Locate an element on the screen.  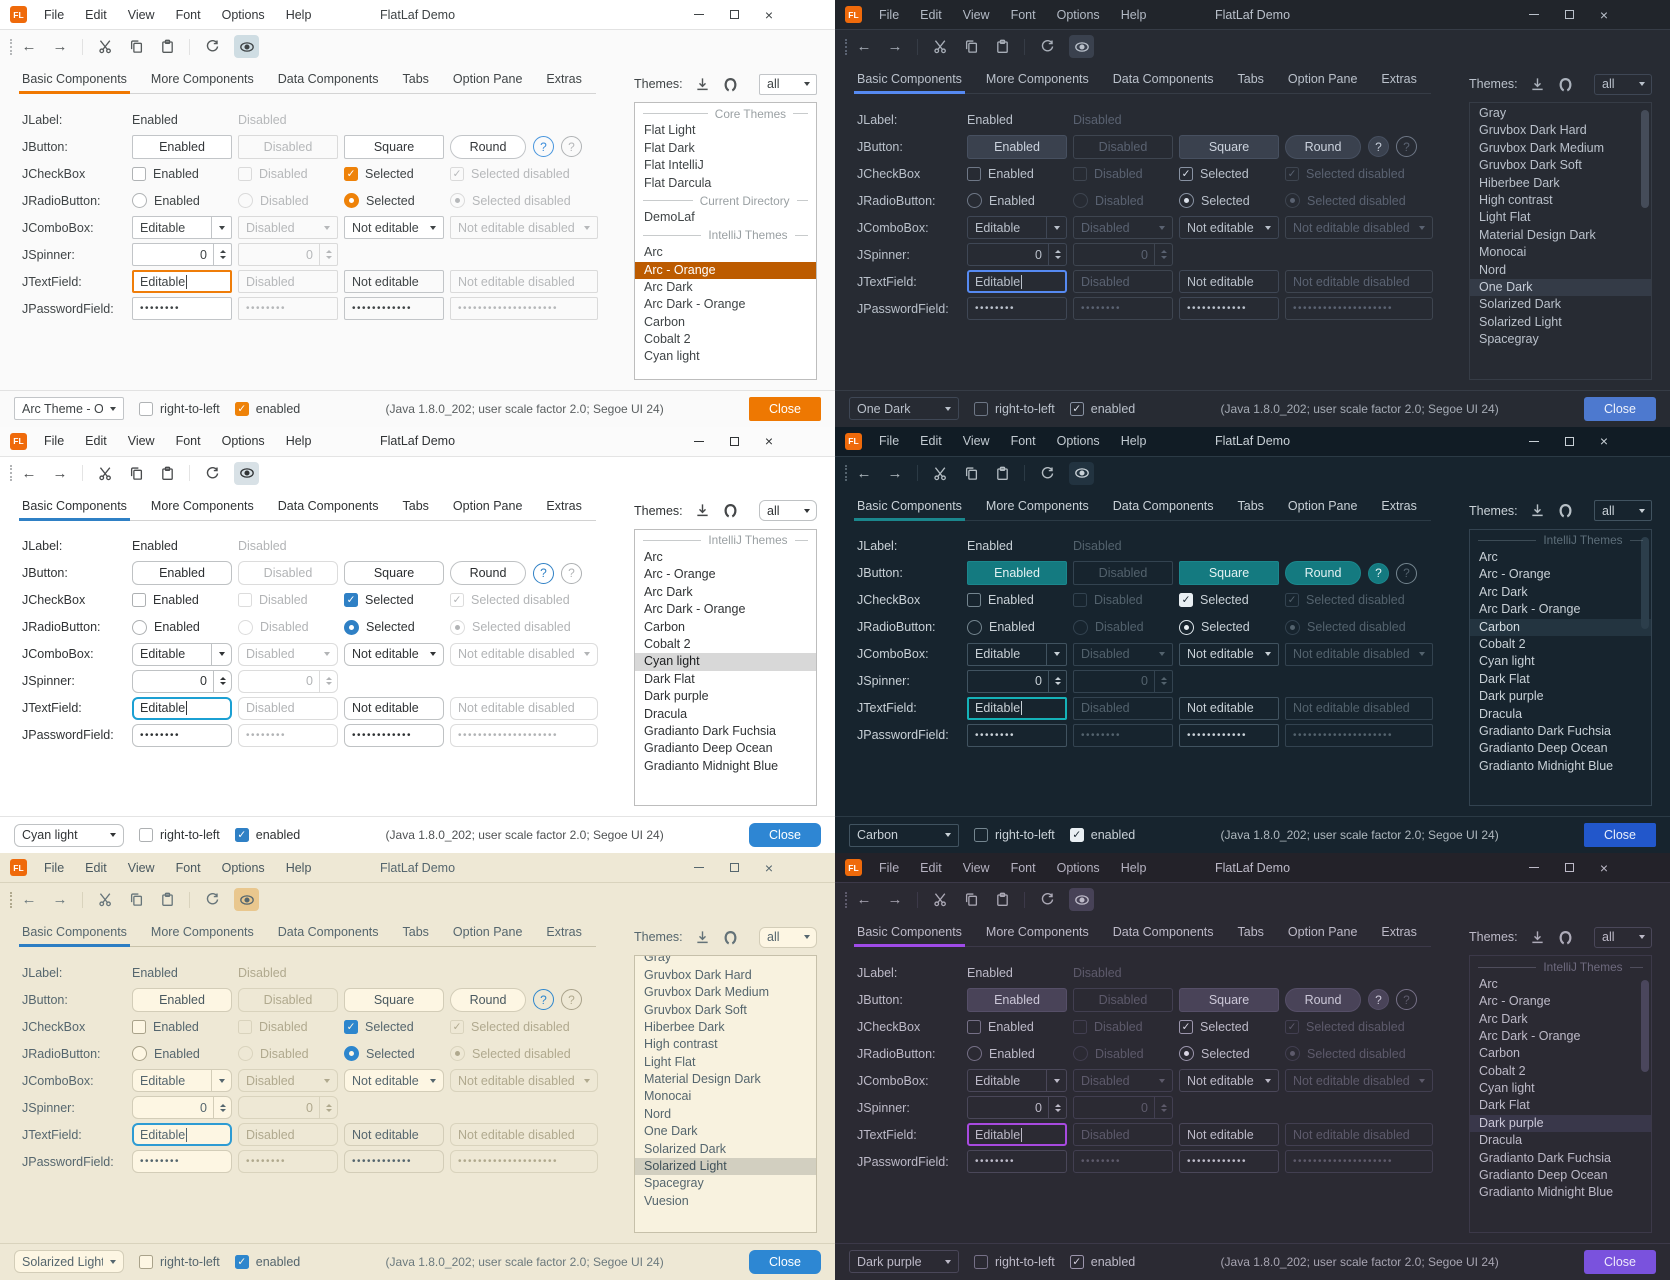
maximize-icon is located at coordinates (734, 441).